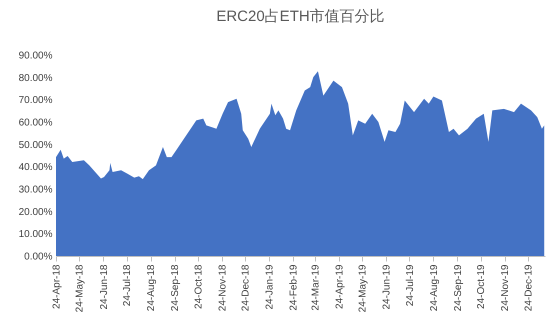 This screenshot has width=559, height=327. Describe the element at coordinates (363, 288) in the screenshot. I see `x-tick-label: 24-May-19` at that location.